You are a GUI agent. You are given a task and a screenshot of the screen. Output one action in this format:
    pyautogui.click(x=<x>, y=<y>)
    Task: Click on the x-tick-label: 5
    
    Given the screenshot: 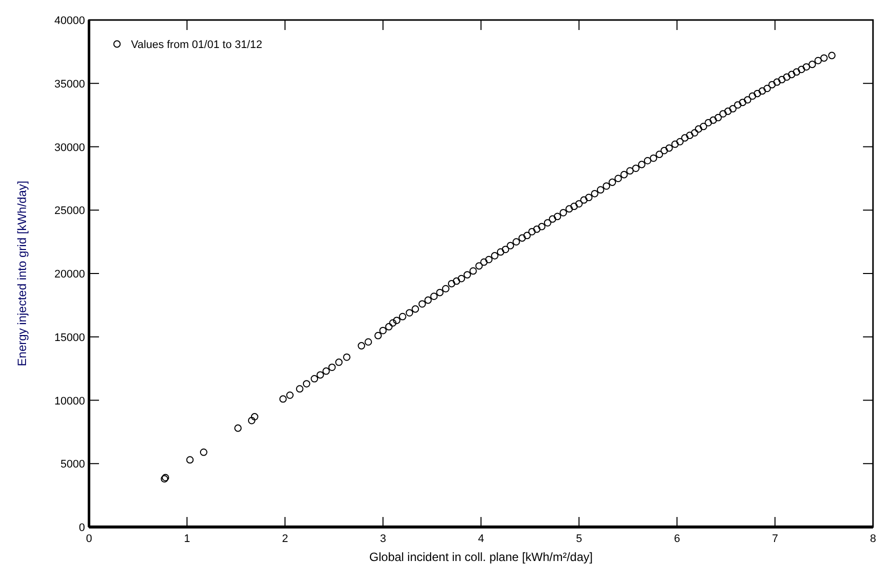 What is the action you would take?
    pyautogui.click(x=579, y=539)
    